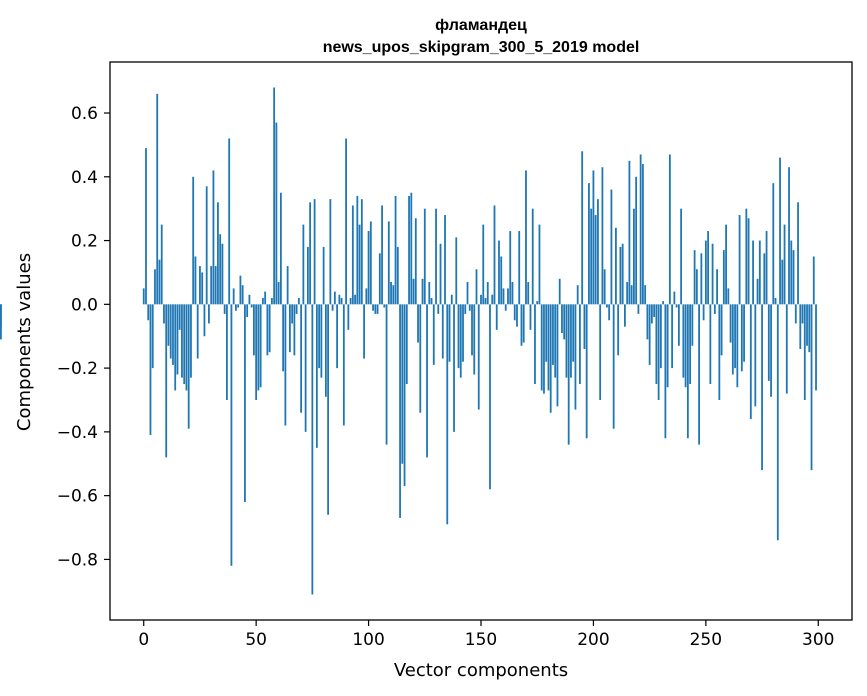  I want to click on x-axis: 0 50 100 150 200 250 300, so click(486, 635).